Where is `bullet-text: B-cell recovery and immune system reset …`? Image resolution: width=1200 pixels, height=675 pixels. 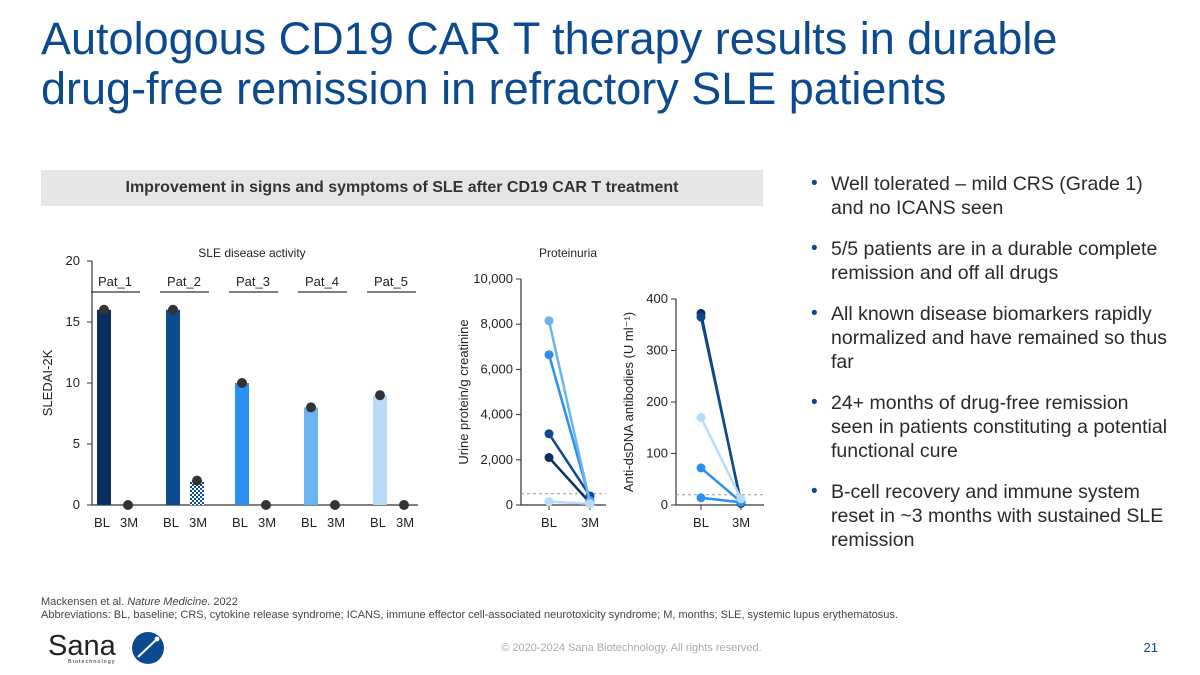 bullet-text: B-cell recovery and immune system reset … is located at coordinates (997, 516).